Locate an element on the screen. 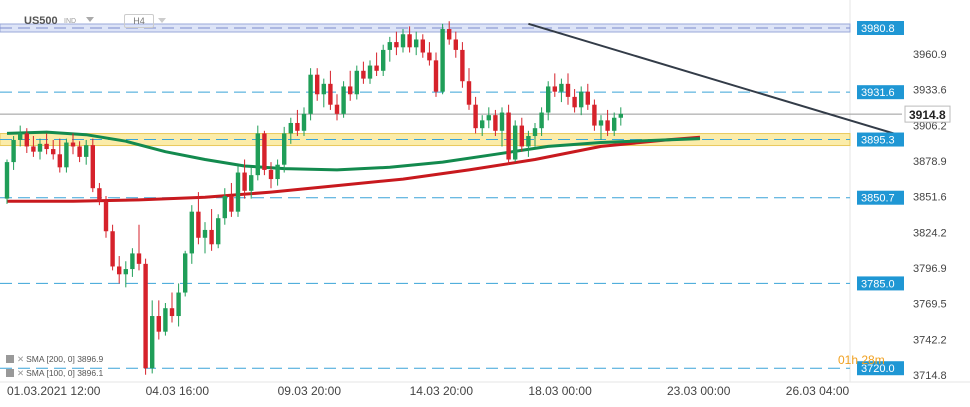  trendline is located at coordinates (715, 79).